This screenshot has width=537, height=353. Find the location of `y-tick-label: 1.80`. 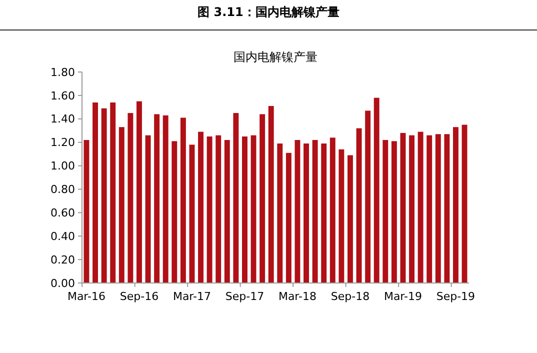

y-tick-label: 1.80 is located at coordinates (62, 72).